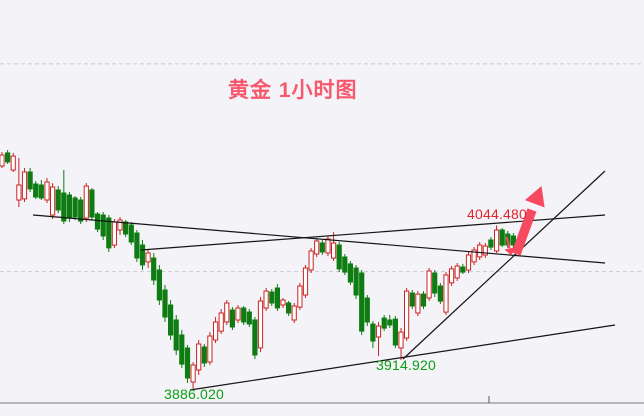 The width and height of the screenshot is (644, 416). Describe the element at coordinates (534, 197) in the screenshot. I see `big-up-arrowhead-icon` at that location.